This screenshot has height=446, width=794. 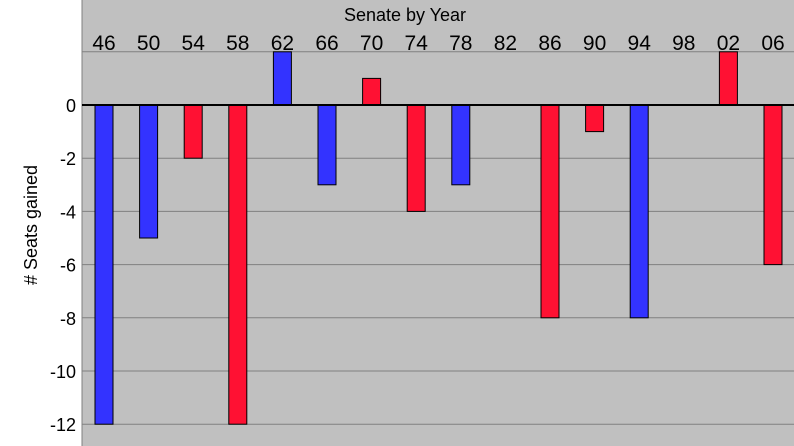 What do you see at coordinates (417, 43) in the screenshot?
I see `x-tick-label: 74` at bounding box center [417, 43].